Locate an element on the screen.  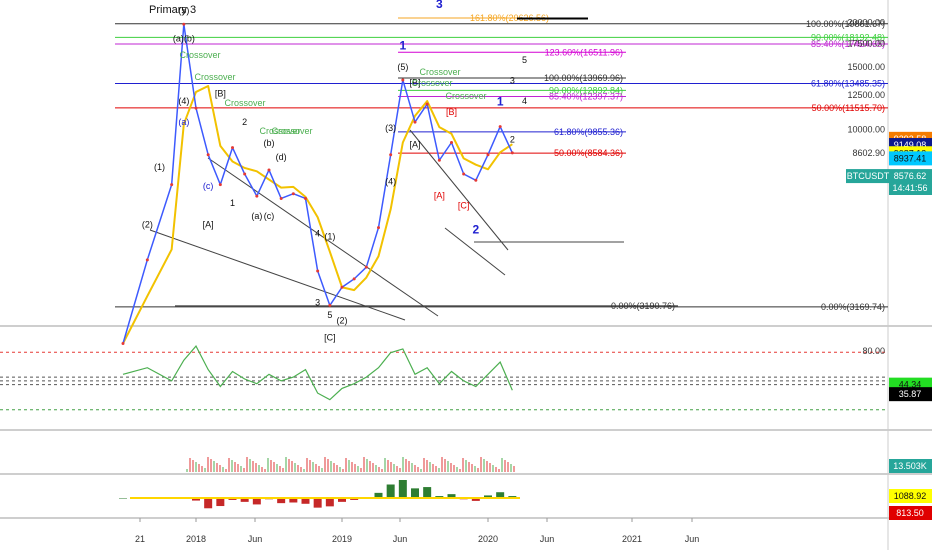
countdown-badge: 14:41:56 is located at coordinates (909, 188).